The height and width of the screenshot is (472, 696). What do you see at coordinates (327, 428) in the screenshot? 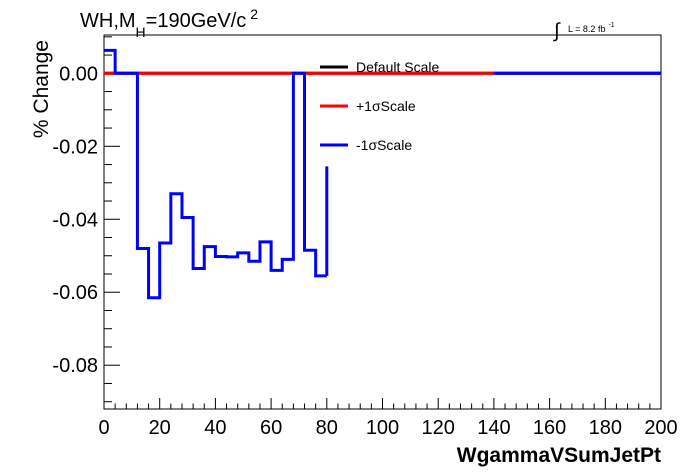
I see `x-tick-label: 80` at bounding box center [327, 428].